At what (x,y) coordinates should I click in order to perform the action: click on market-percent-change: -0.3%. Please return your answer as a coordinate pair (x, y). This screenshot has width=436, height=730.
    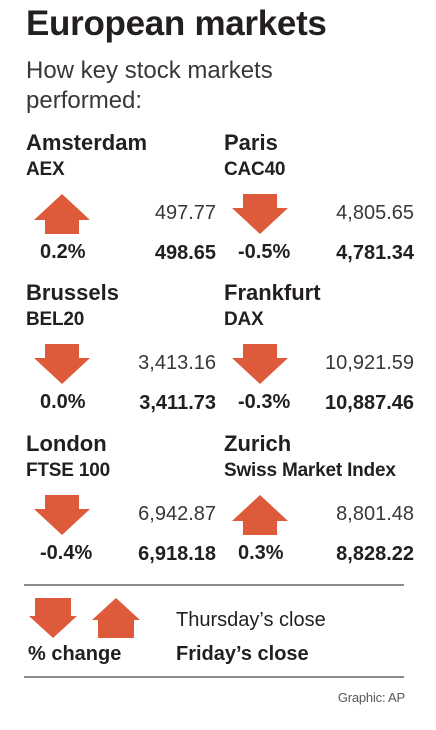
    Looking at the image, I should click on (264, 402).